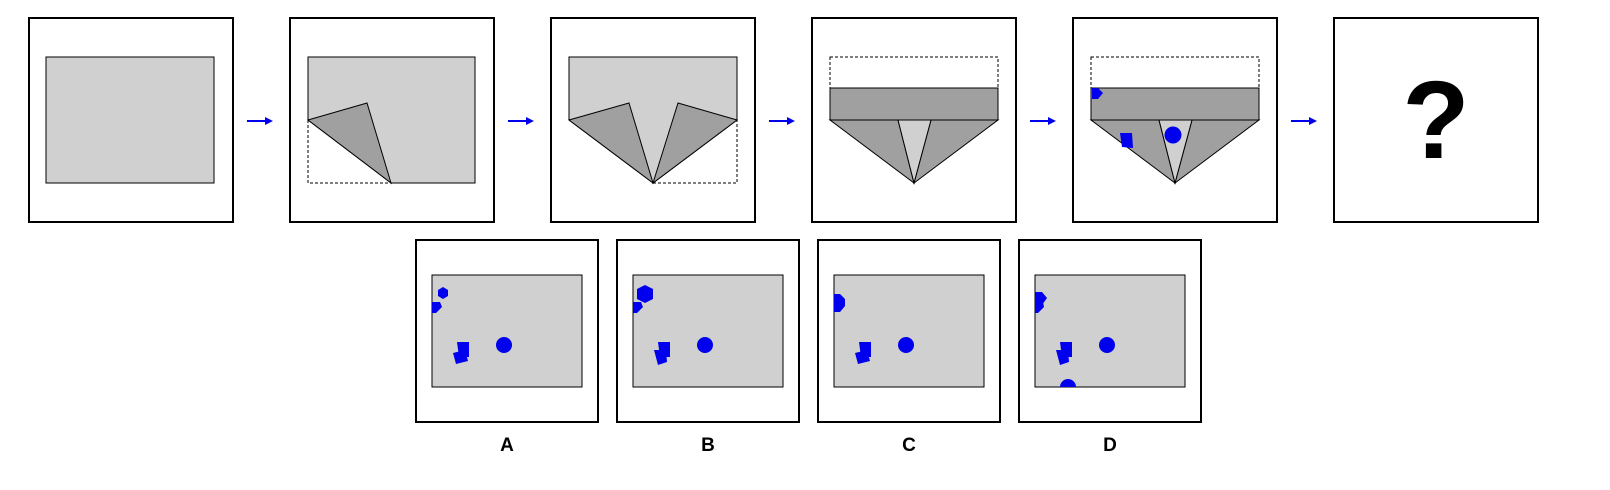 Image resolution: width=1610 pixels, height=490 pixels. I want to click on panel-frame, so click(1436, 120).